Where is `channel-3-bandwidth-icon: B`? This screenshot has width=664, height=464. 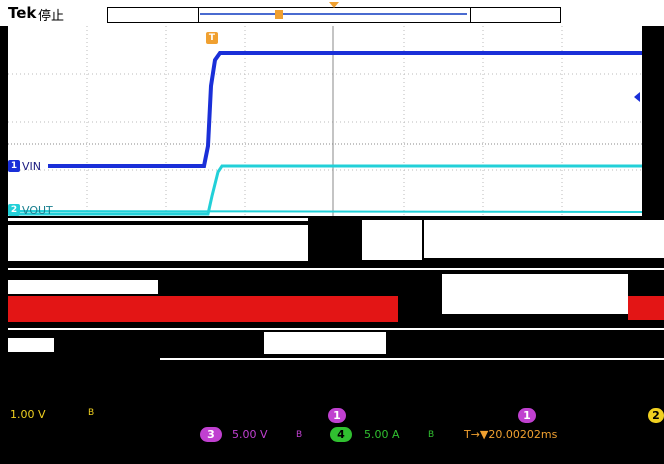
channel-3-bandwidth-icon: B is located at coordinates (299, 435).